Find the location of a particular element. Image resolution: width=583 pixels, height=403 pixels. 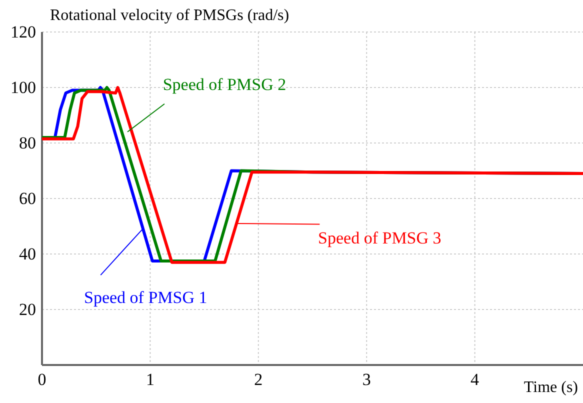

y-tick-label: 80 is located at coordinates (27, 142).